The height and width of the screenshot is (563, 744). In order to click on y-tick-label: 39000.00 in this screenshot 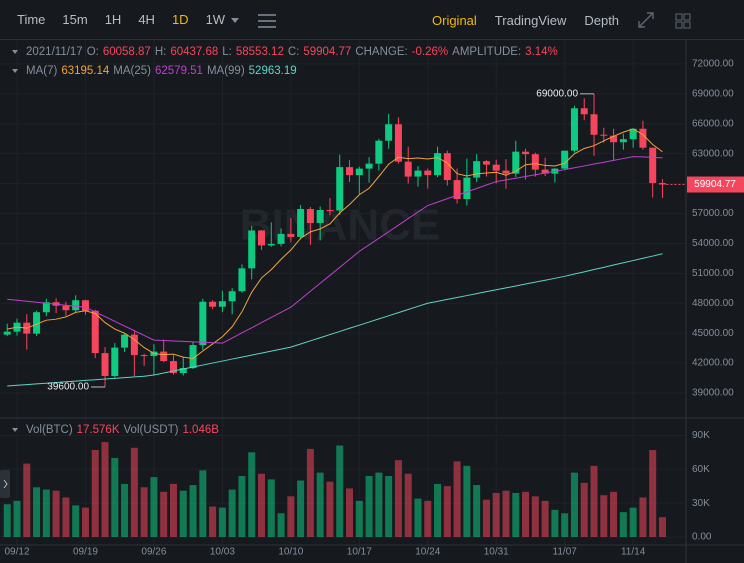, I will do `click(713, 393)`.